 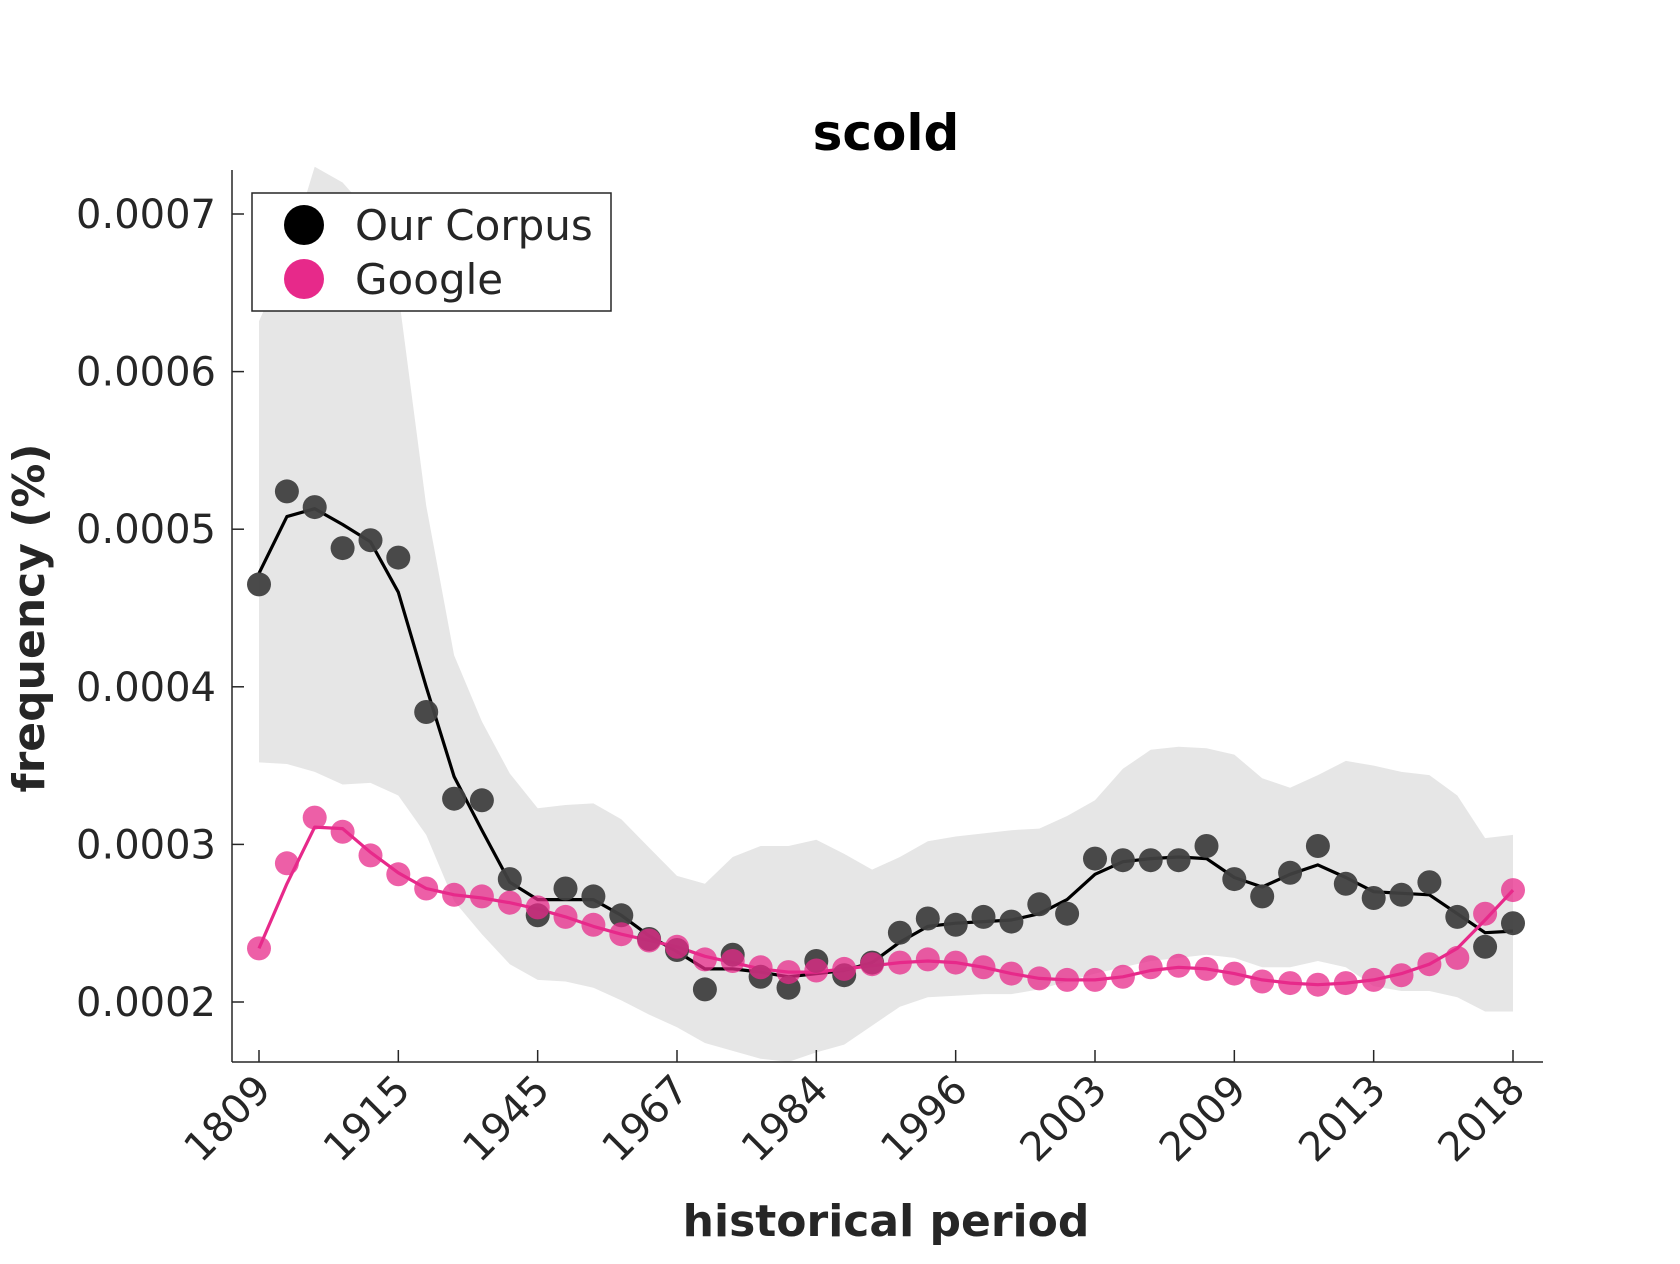 What do you see at coordinates (146, 845) in the screenshot?
I see `y-tick-label: 0.0003` at bounding box center [146, 845].